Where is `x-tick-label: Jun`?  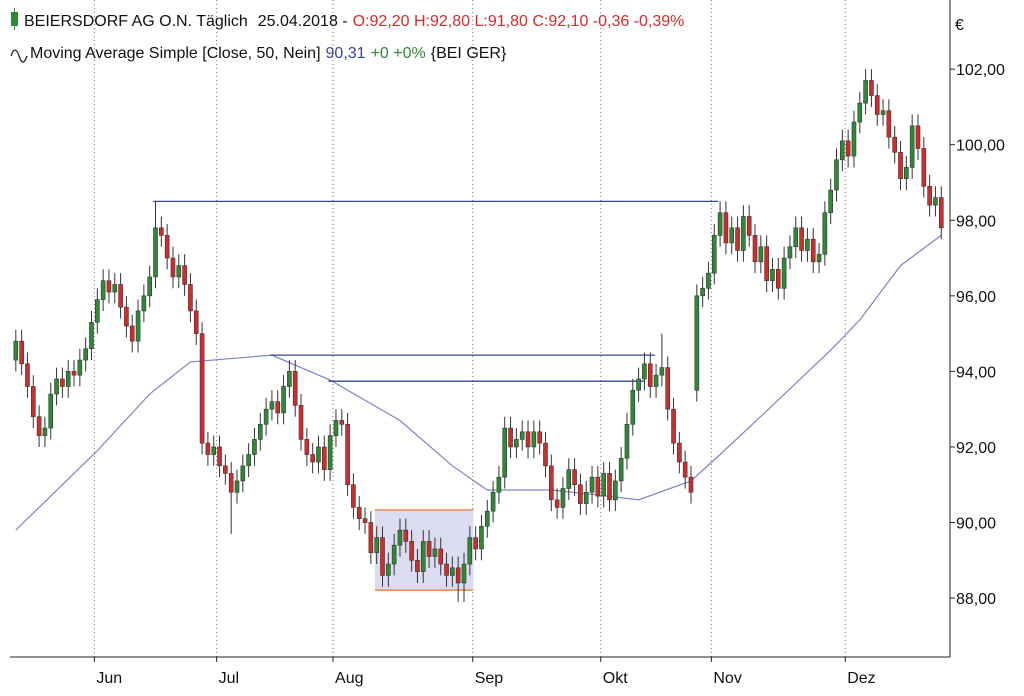
x-tick-label: Jun is located at coordinates (109, 678).